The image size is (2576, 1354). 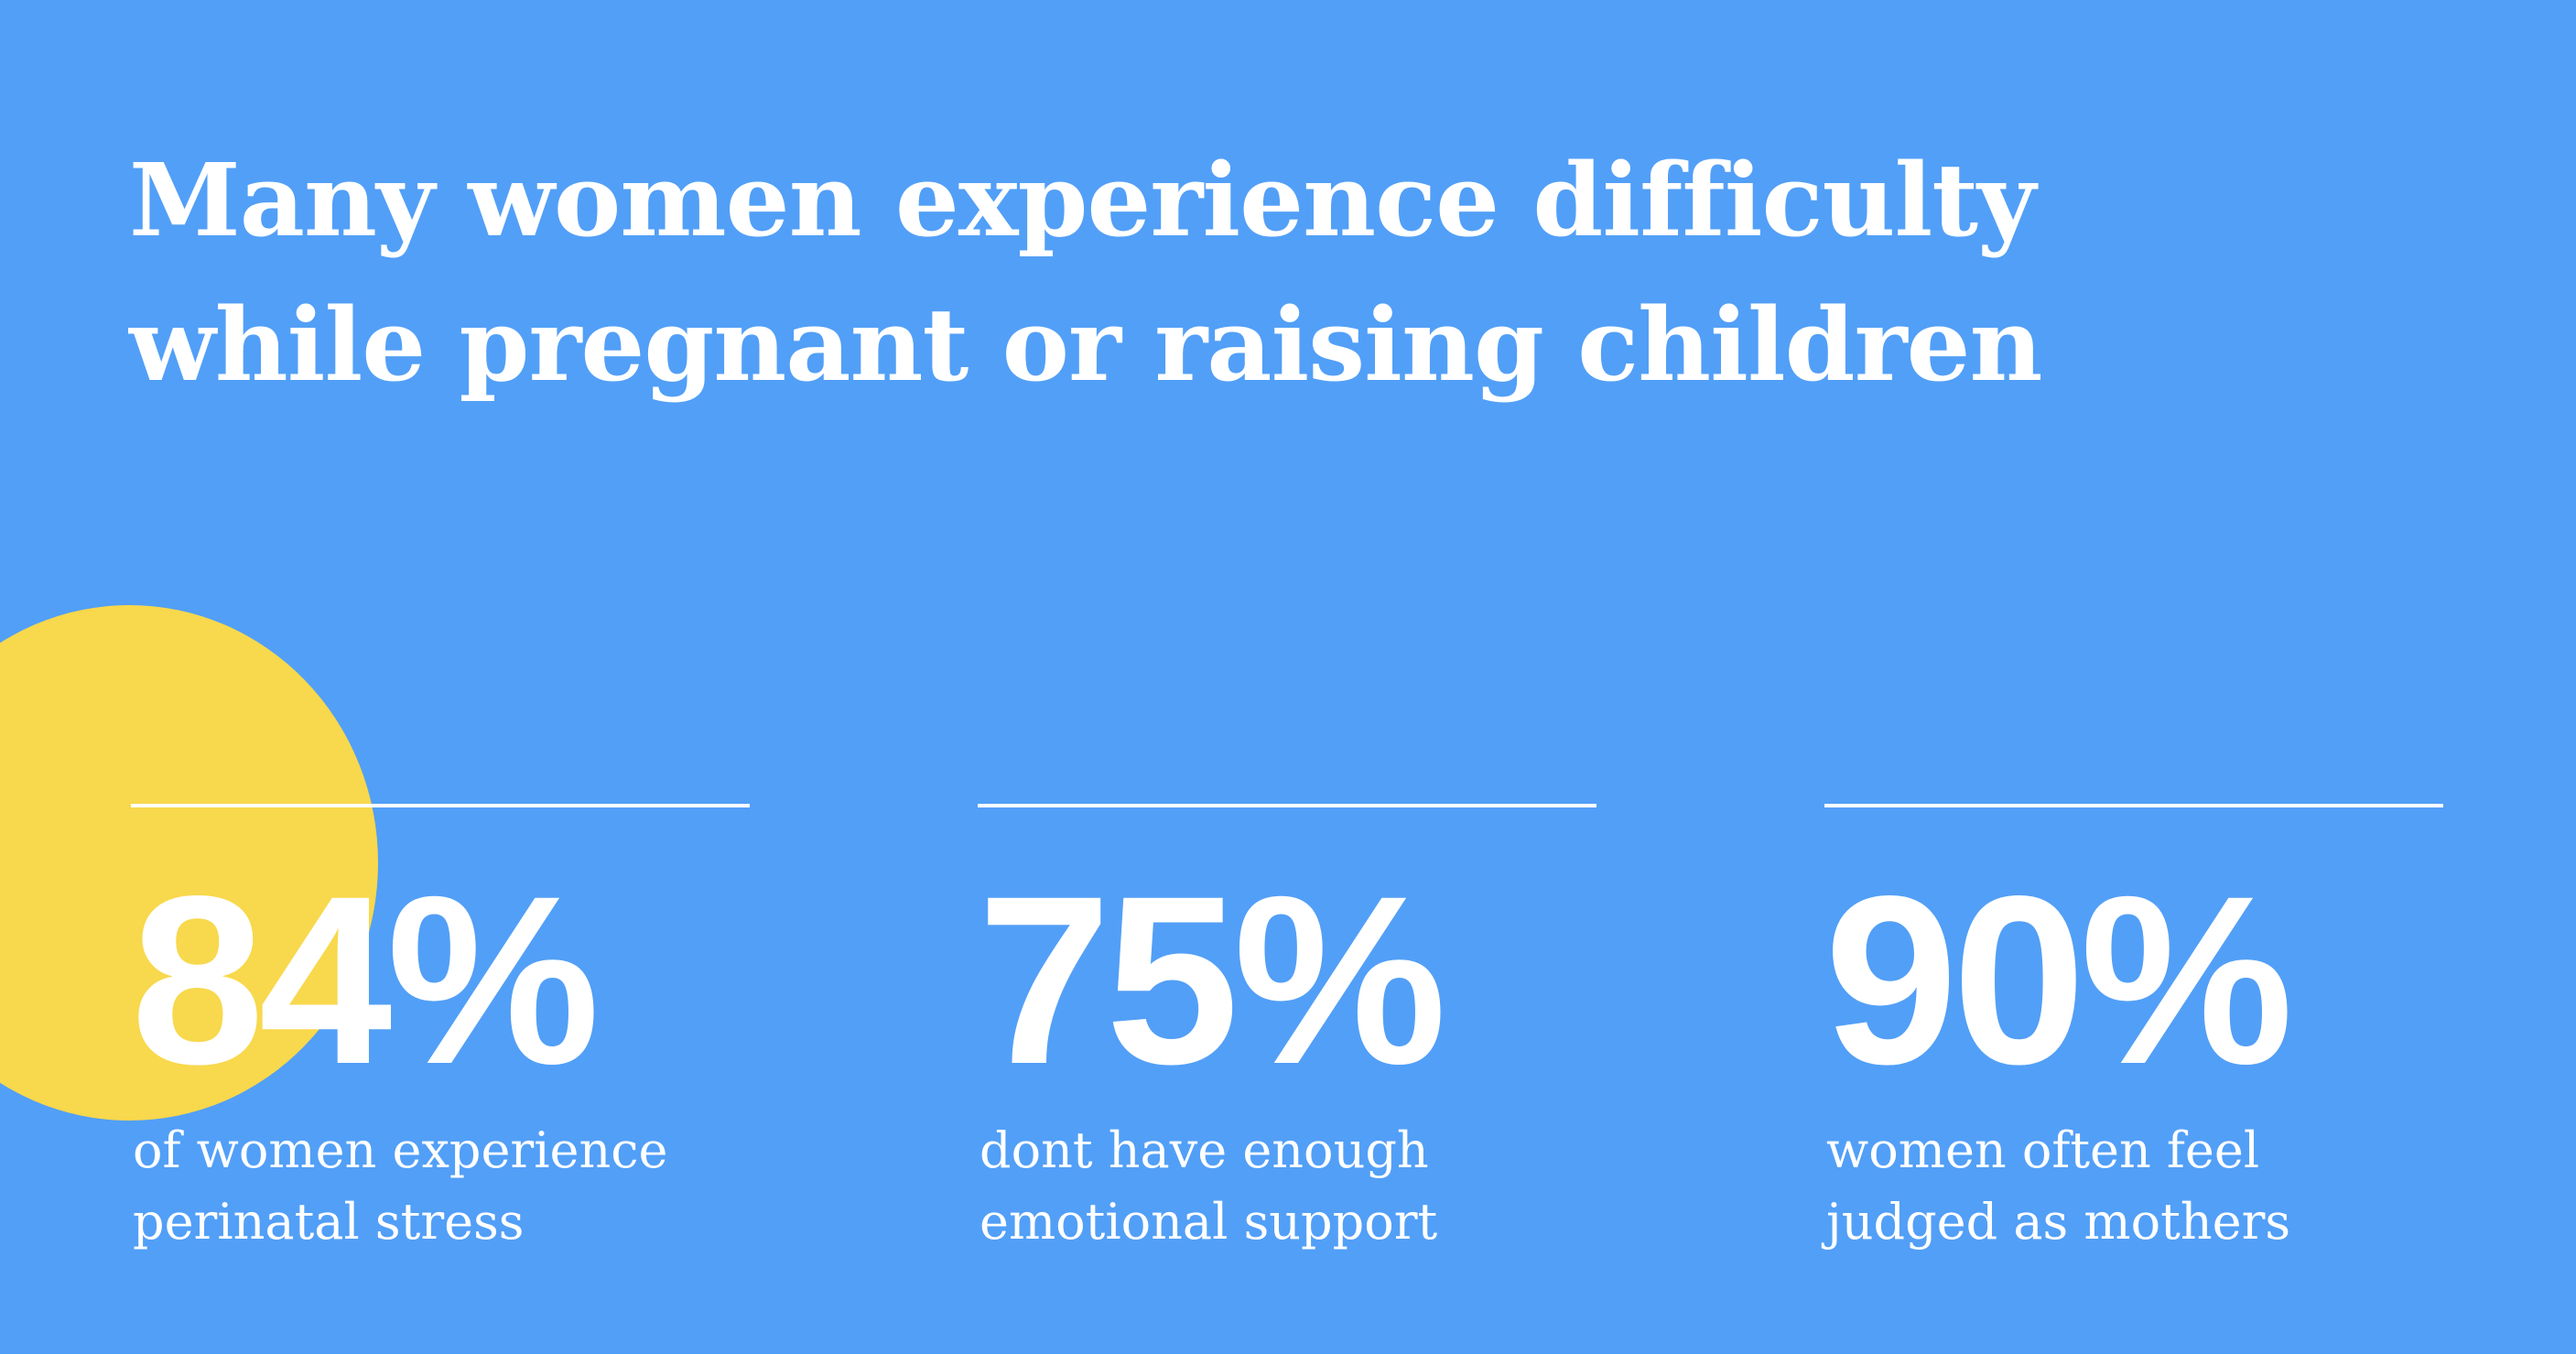 I want to click on stat-value: 75%, so click(x=1212, y=980).